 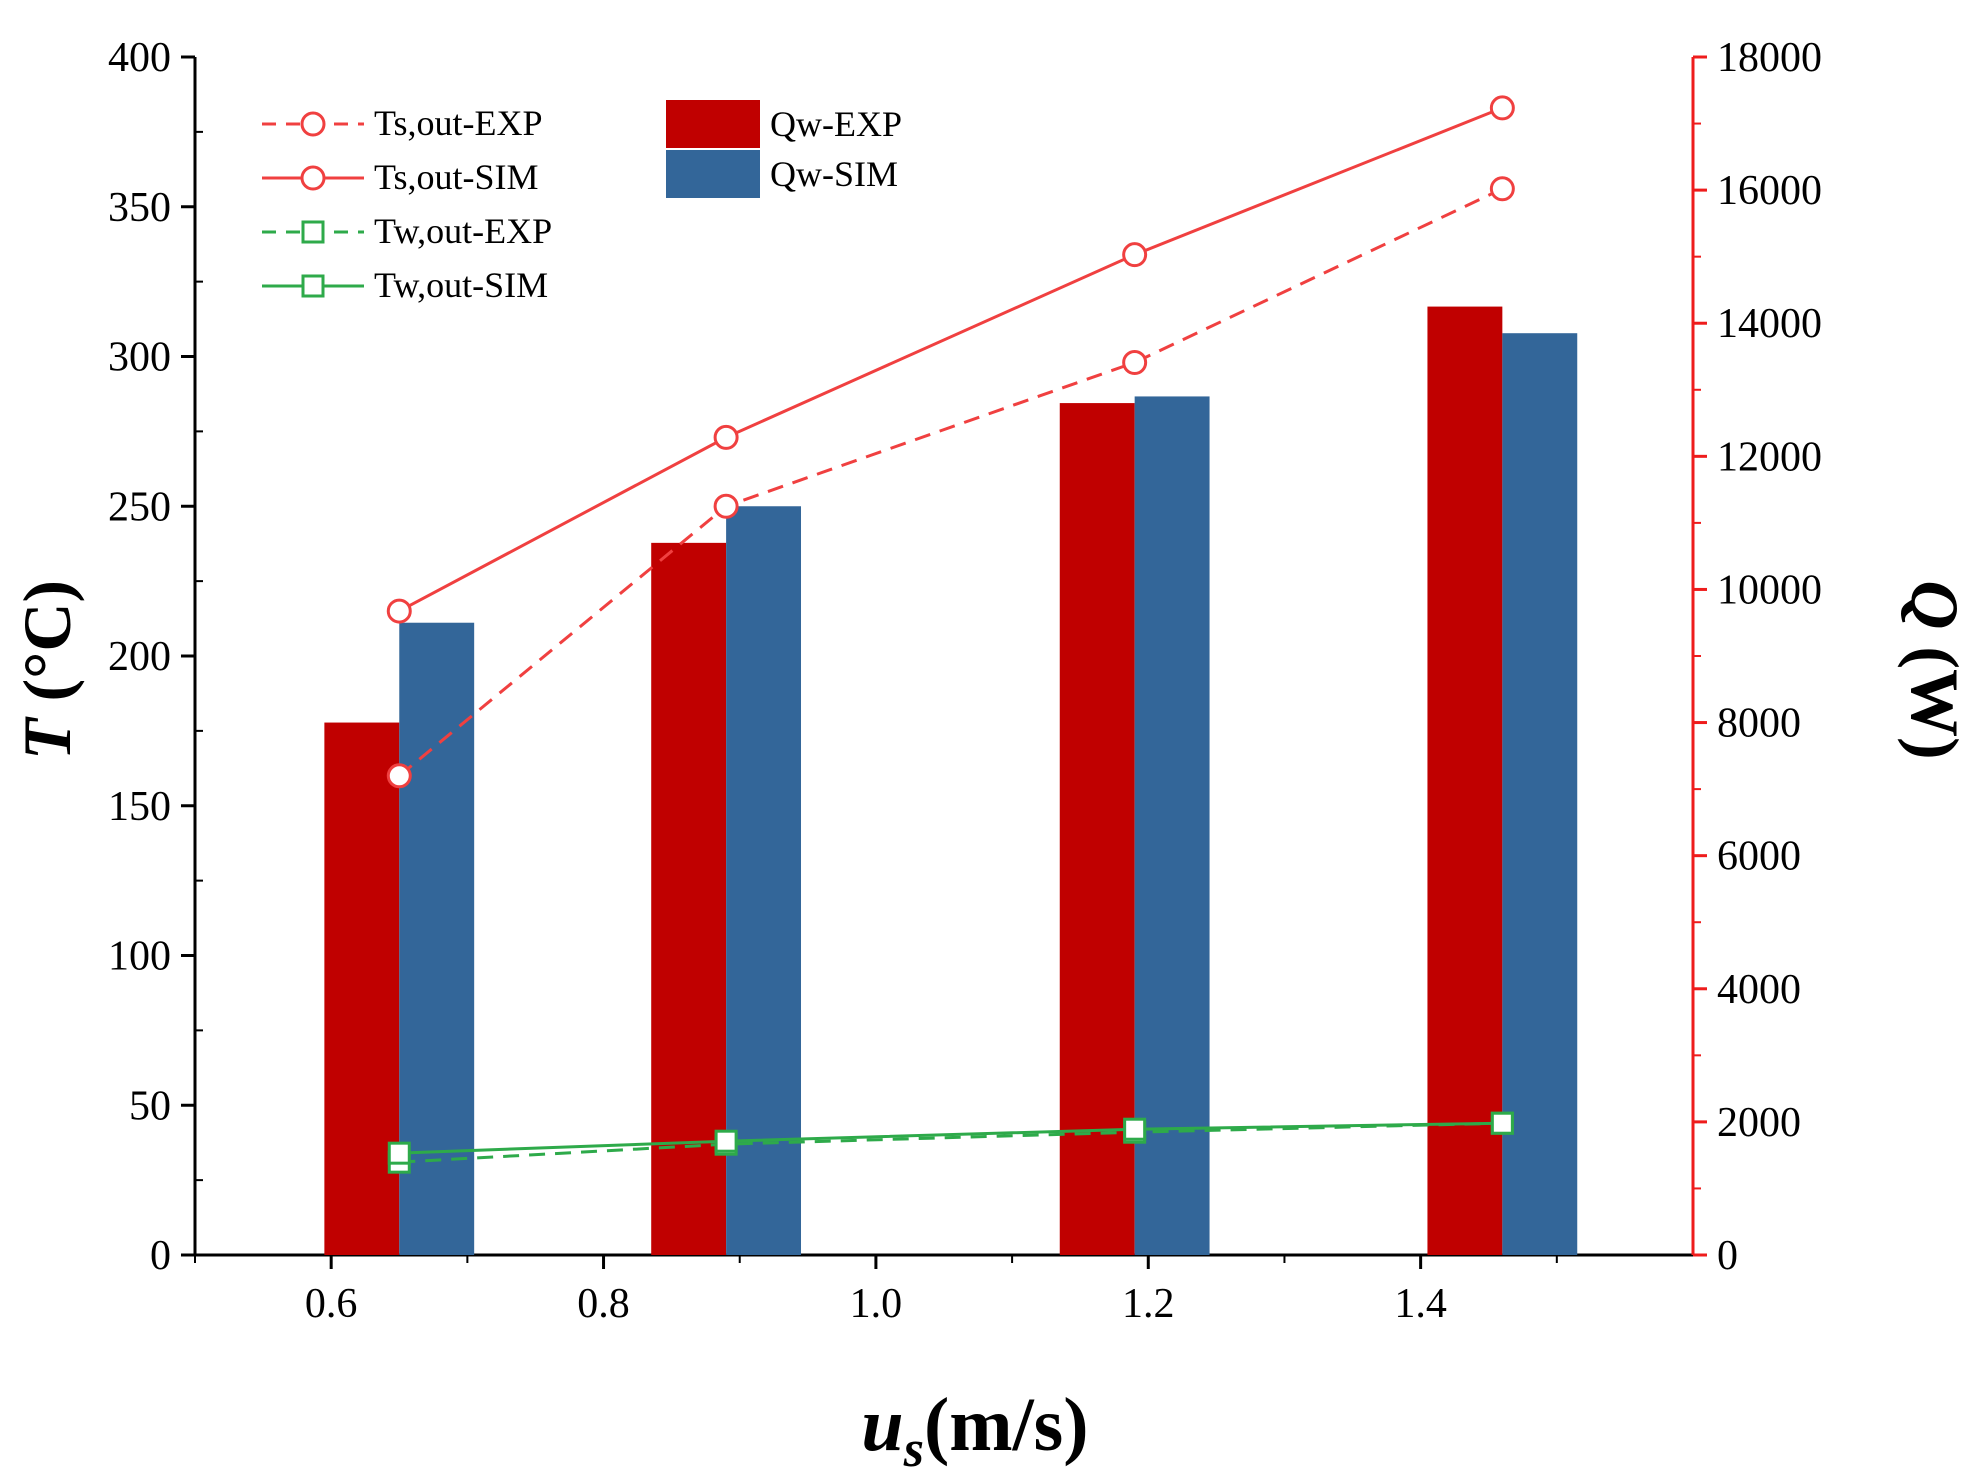 I want to click on legend-entry-qw-sim: Qw-SIM, so click(x=782, y=174).